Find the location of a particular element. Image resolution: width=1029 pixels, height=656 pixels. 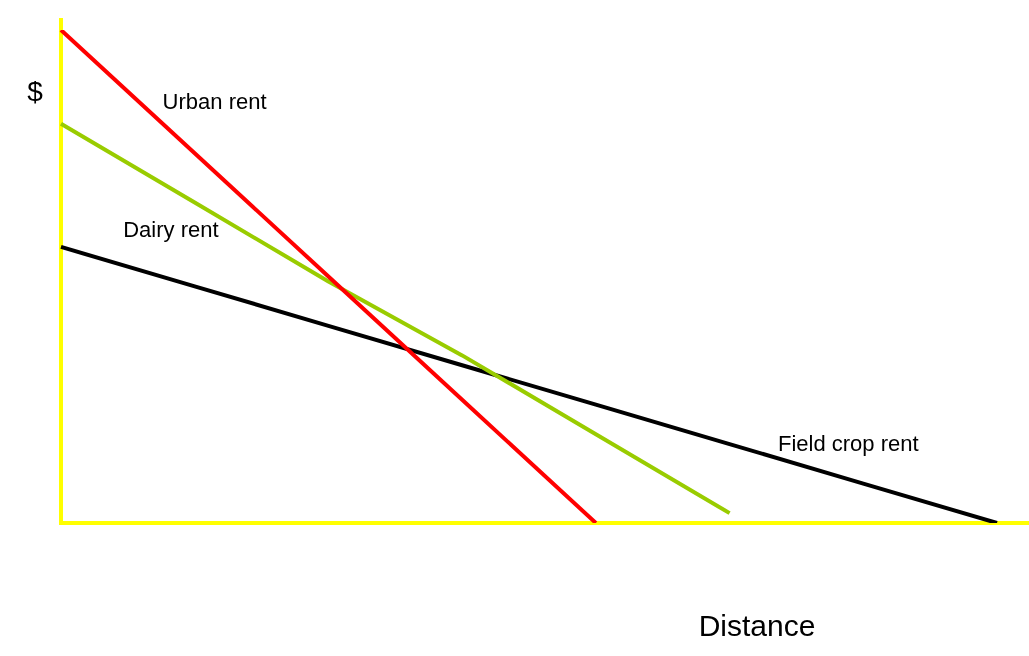

series-label: Urban rent is located at coordinates (214, 101).